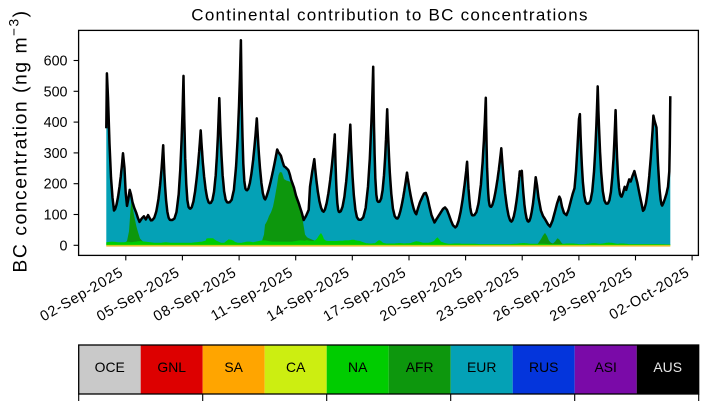  Describe the element at coordinates (606, 367) in the screenshot. I see `svg-text: ASI` at that location.